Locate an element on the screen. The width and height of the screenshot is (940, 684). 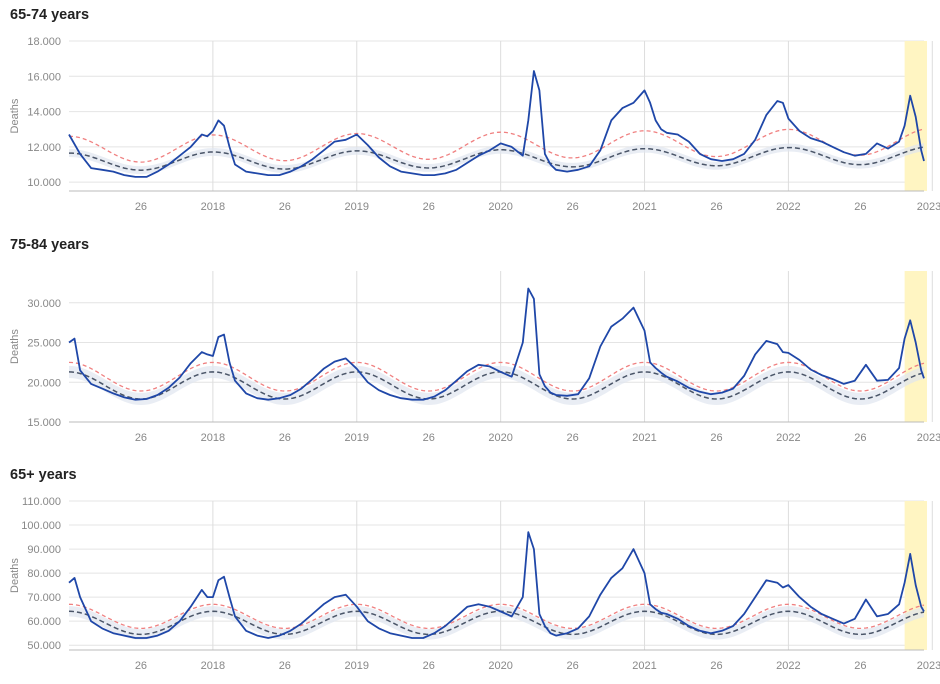
y-tick-label: 16.000 is located at coordinates (44, 77).